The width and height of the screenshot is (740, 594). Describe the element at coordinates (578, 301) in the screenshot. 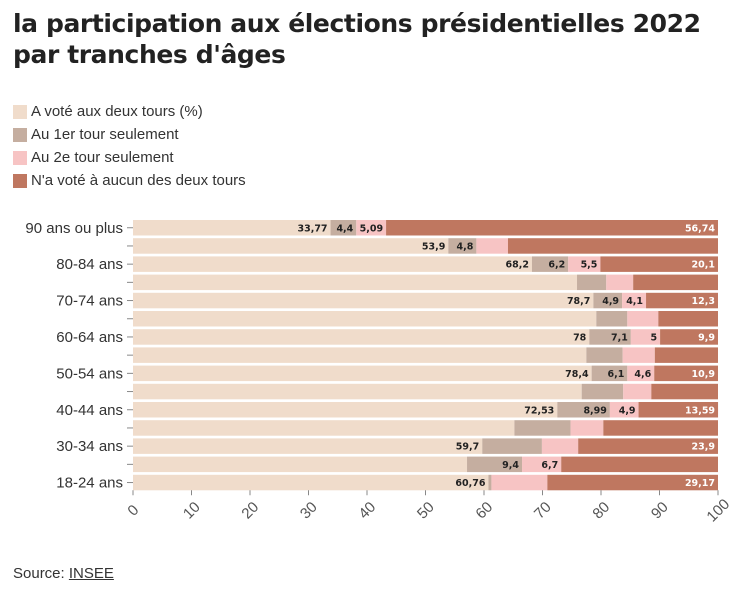

I see `data-label-both: 78,7` at that location.